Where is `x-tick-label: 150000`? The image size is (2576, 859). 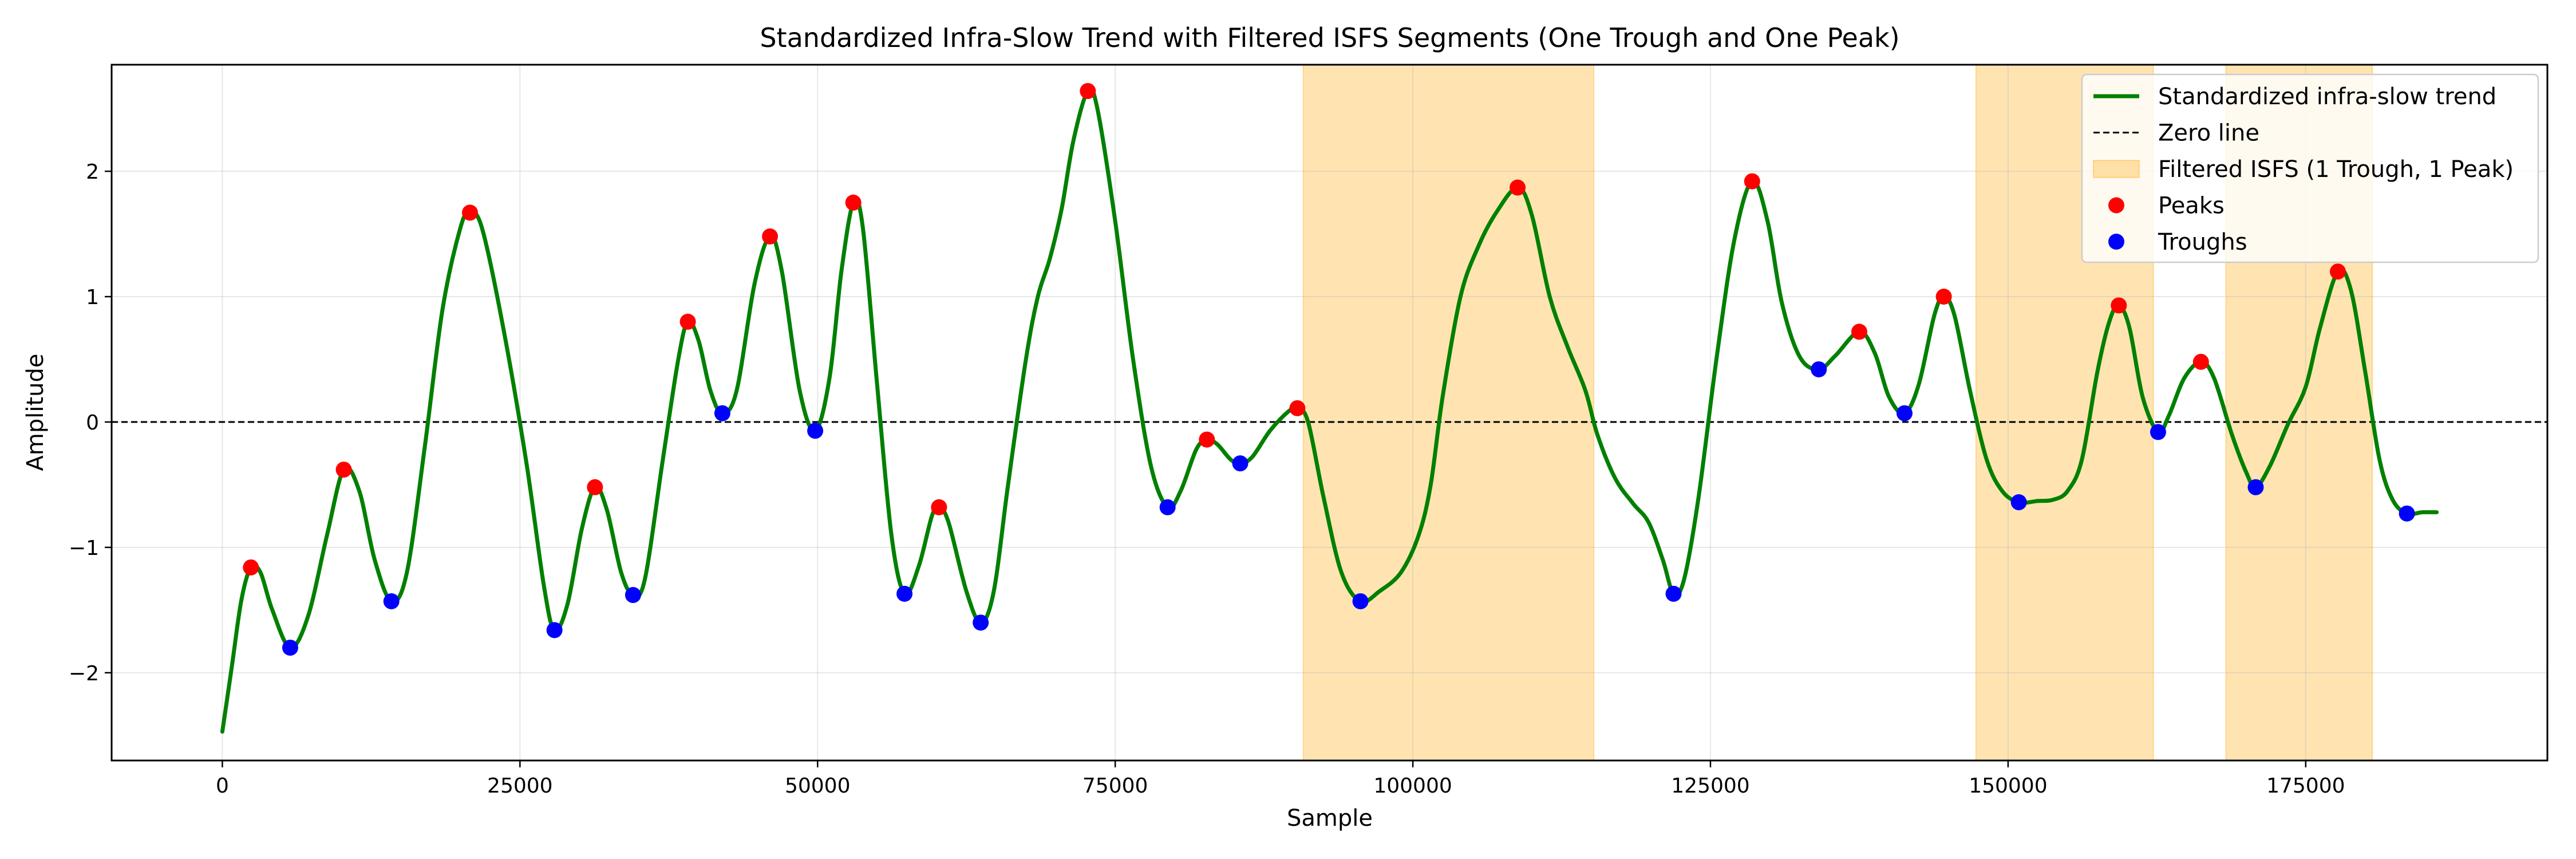 x-tick-label: 150000 is located at coordinates (2008, 786).